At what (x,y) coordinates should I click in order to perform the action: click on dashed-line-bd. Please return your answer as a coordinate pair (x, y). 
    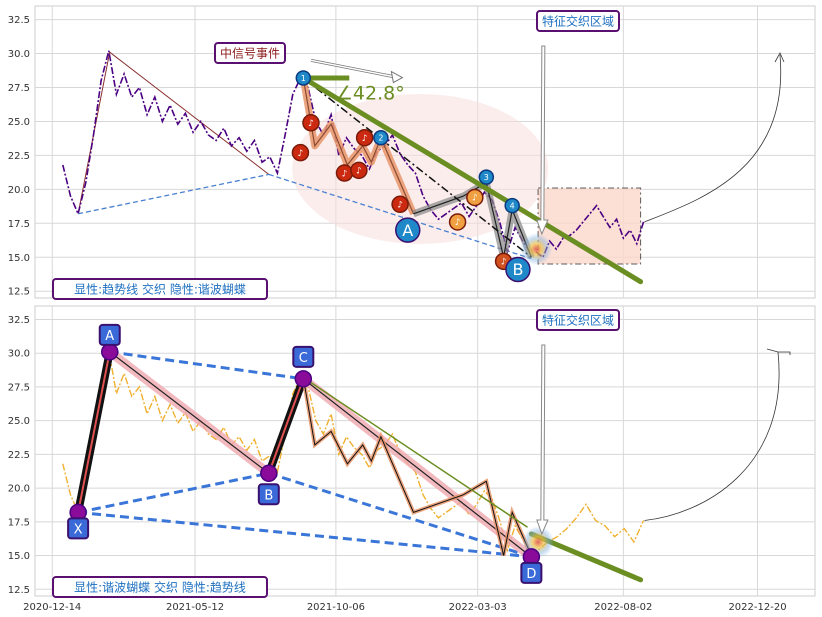
    Looking at the image, I should click on (400, 216).